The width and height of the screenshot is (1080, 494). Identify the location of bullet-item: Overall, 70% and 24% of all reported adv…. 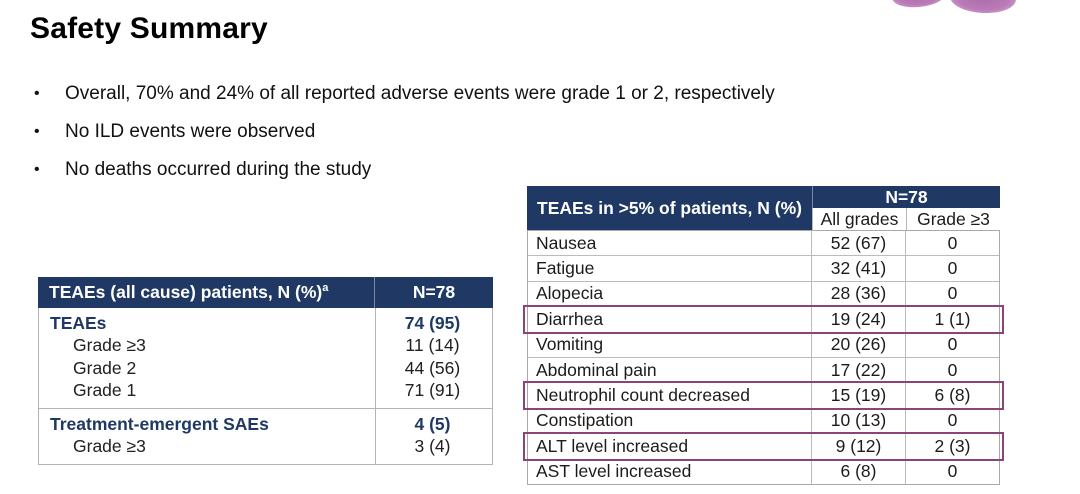
(504, 93).